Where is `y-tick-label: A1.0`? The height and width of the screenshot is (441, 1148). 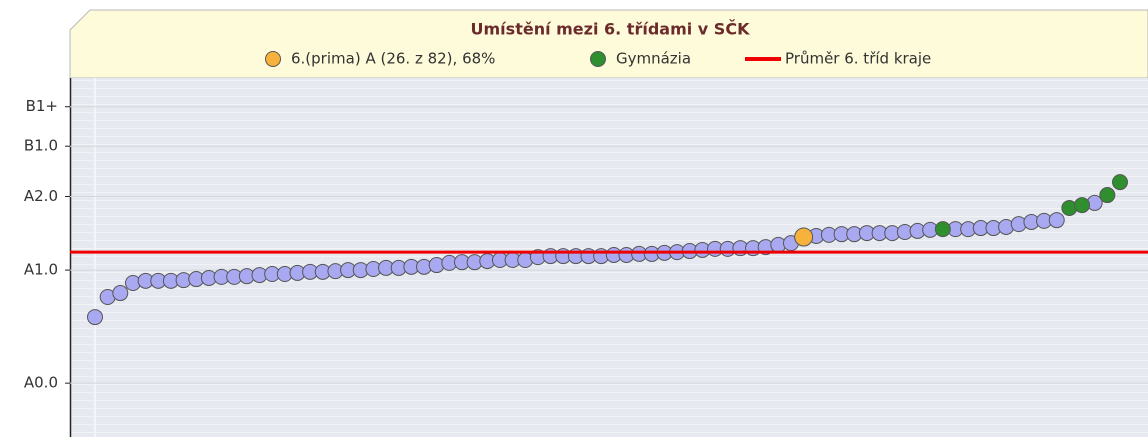 y-tick-label: A1.0 is located at coordinates (41, 270).